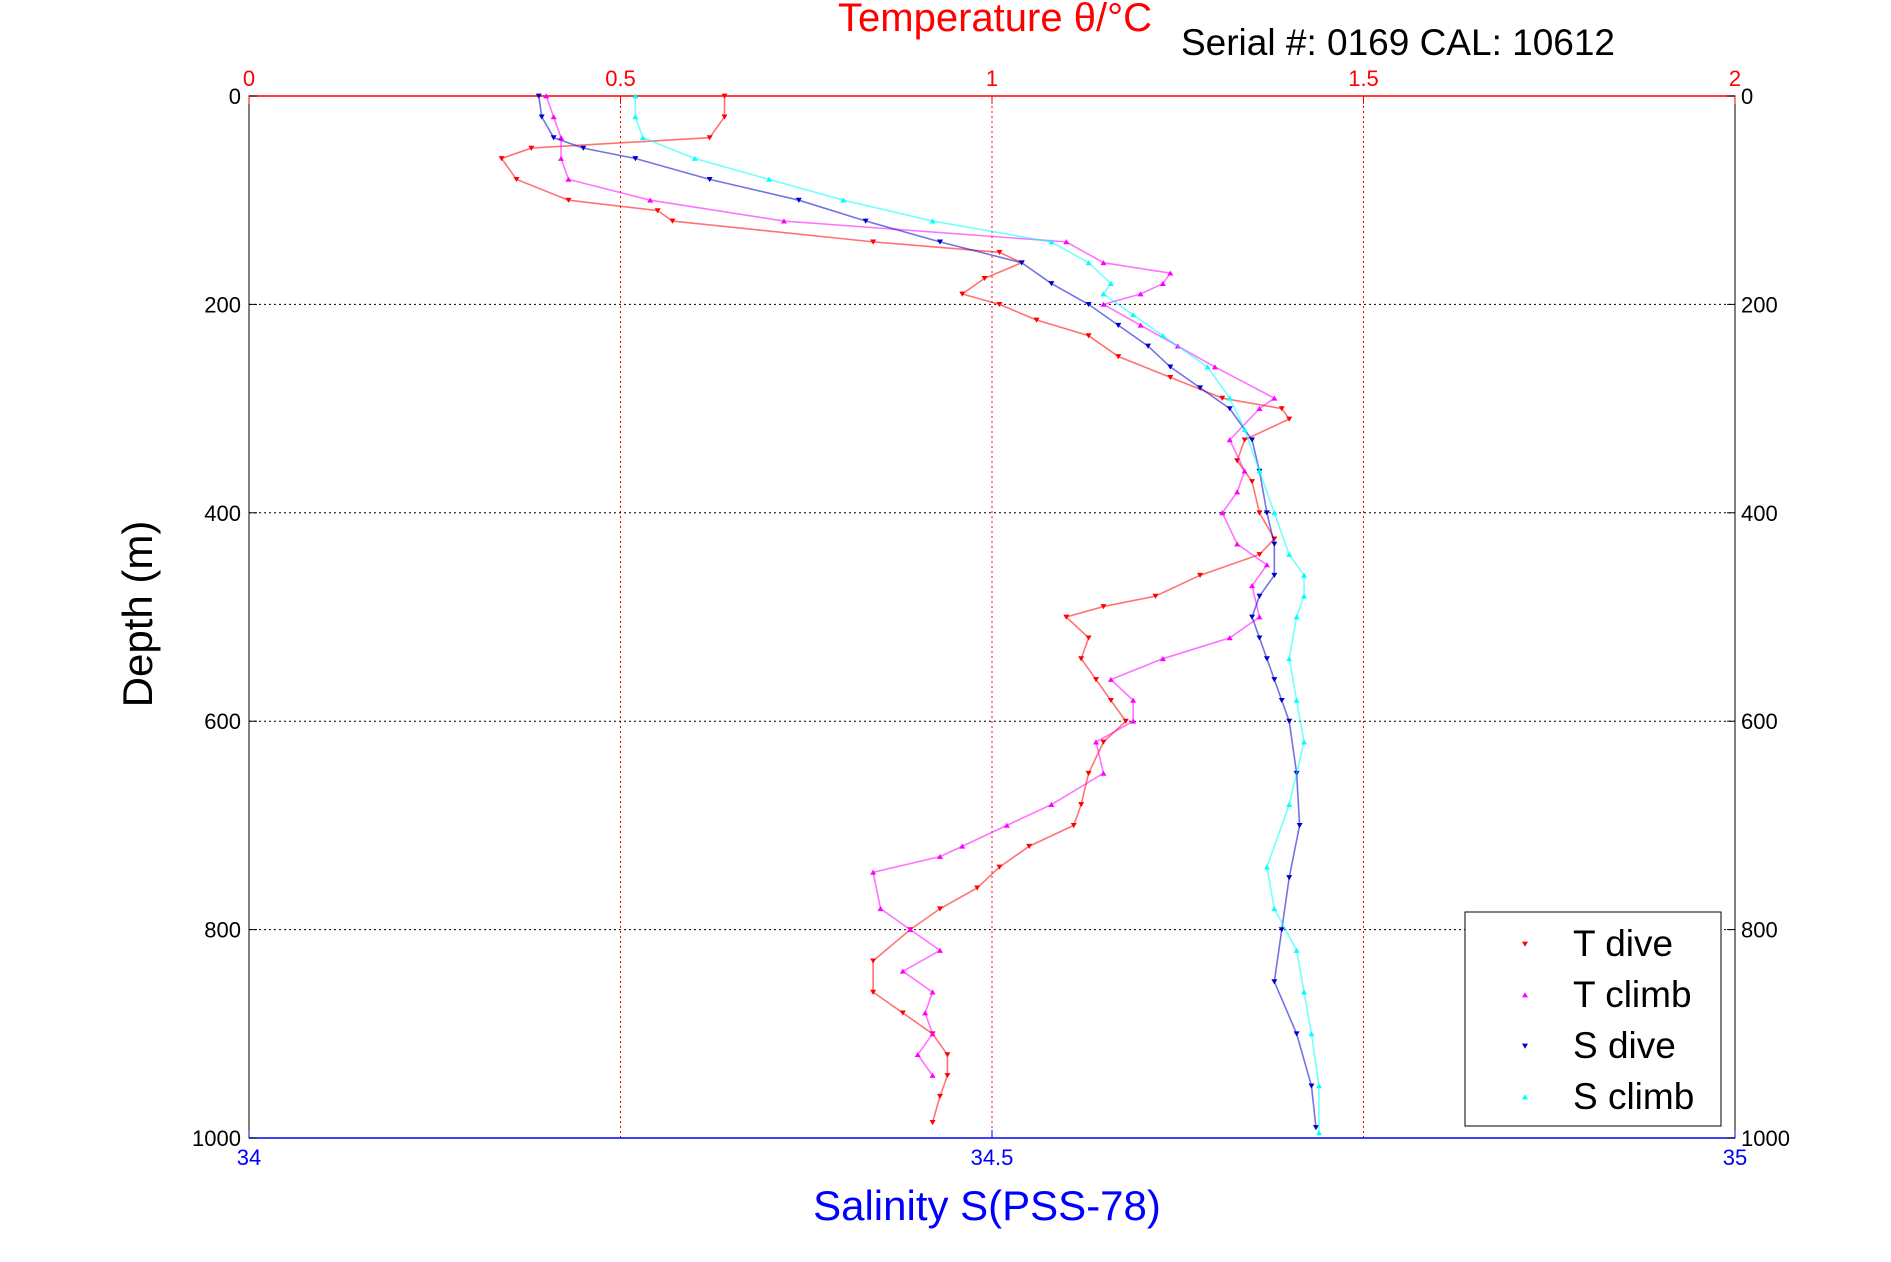 The width and height of the screenshot is (1891, 1262). I want to click on legend-label-s-dive: S dive, so click(1624, 1045).